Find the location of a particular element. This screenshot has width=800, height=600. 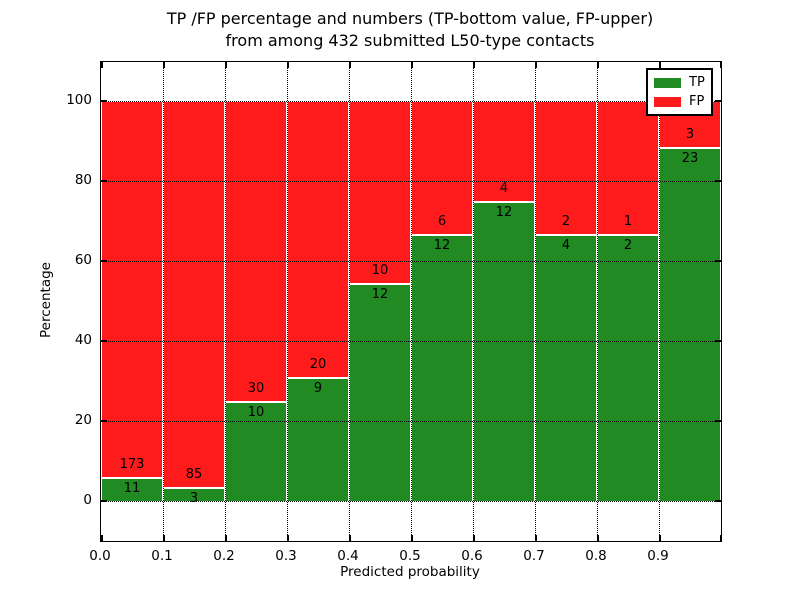

y-axis-label: Percentage is located at coordinates (46, 300).